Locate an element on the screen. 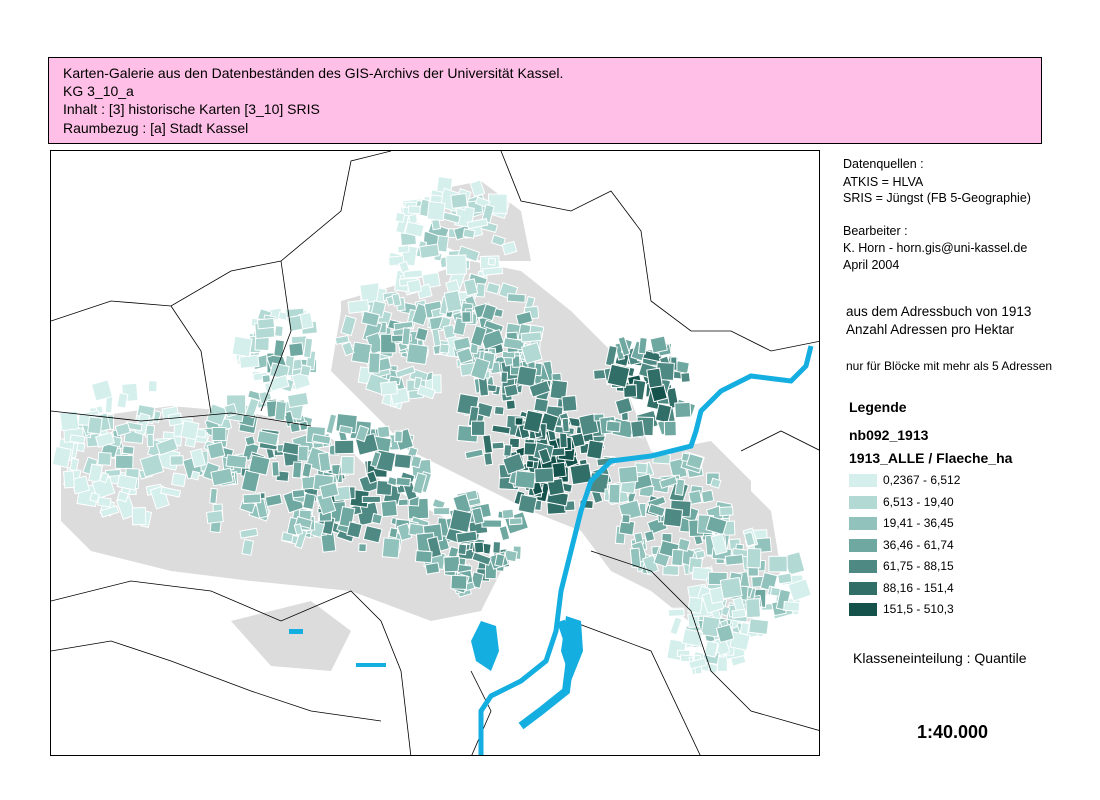 The image size is (1100, 800). legend-layer: nb092_1913 is located at coordinates (889, 435).